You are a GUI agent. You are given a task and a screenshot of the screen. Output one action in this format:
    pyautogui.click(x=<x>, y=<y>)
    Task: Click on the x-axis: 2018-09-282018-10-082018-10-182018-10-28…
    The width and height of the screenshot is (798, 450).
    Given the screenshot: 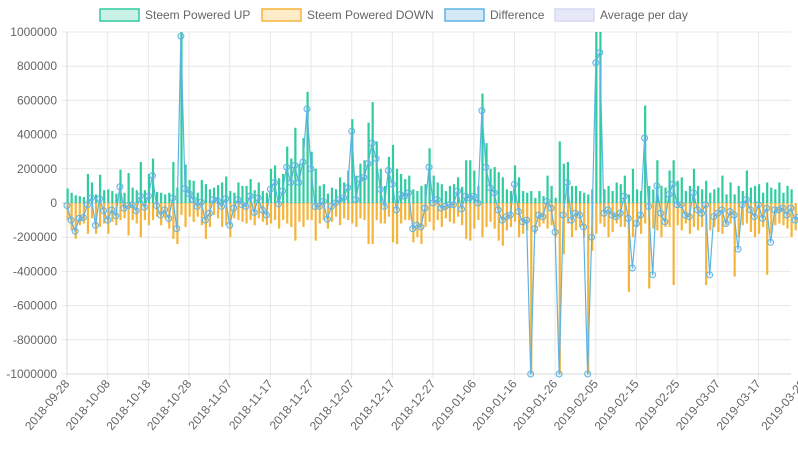 What is the action you would take?
    pyautogui.click(x=410, y=405)
    